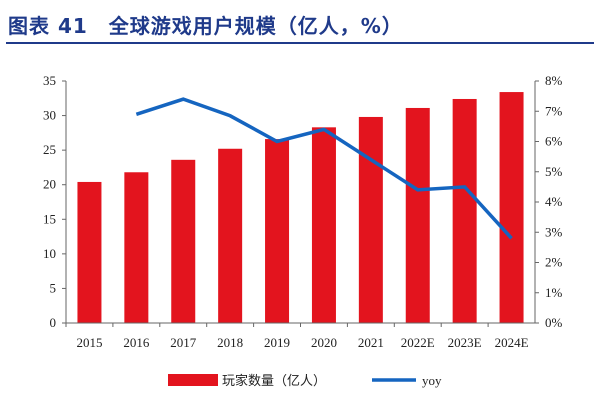 This screenshot has width=600, height=400. I want to click on x-tick-label: 2022E, so click(418, 342).